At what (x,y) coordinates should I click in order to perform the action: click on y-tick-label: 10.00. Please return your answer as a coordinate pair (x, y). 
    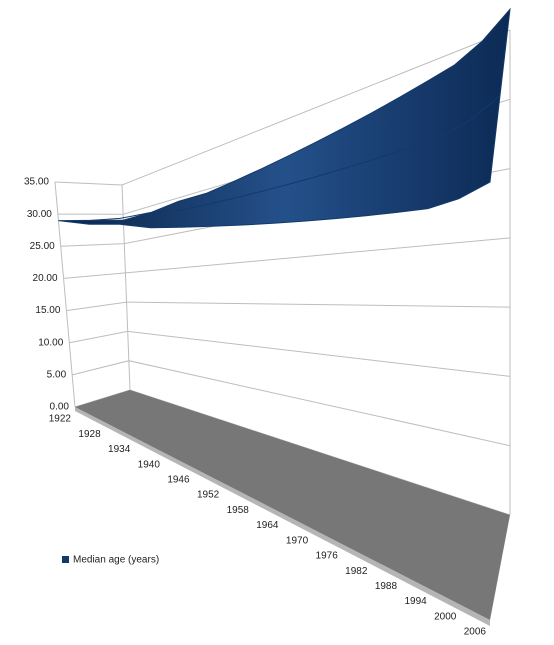
    Looking at the image, I should click on (50, 342).